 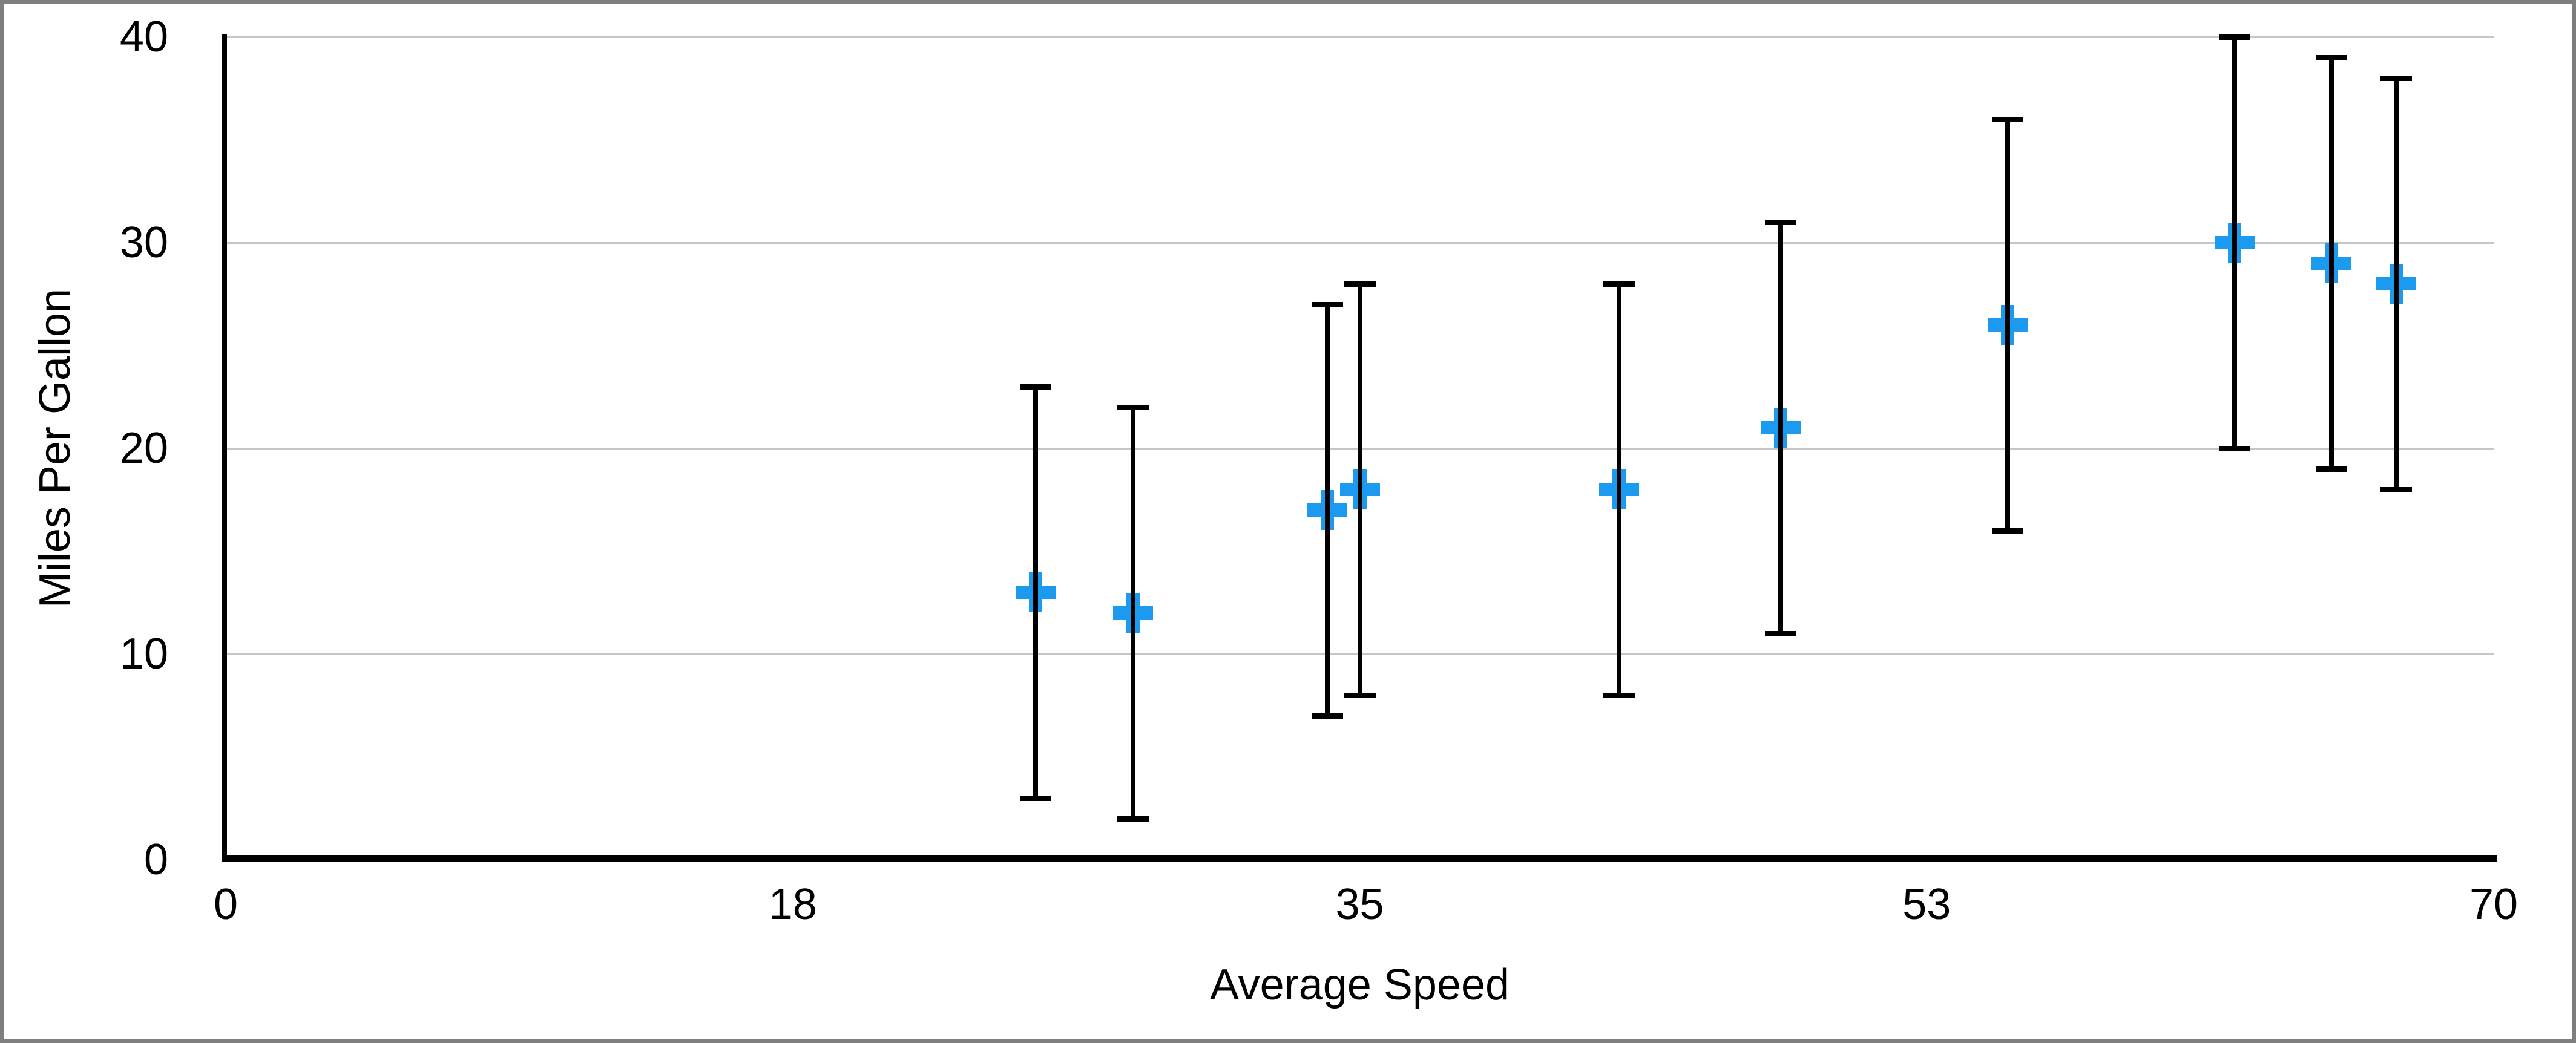 What do you see at coordinates (155, 860) in the screenshot?
I see `y-tick-label: 0` at bounding box center [155, 860].